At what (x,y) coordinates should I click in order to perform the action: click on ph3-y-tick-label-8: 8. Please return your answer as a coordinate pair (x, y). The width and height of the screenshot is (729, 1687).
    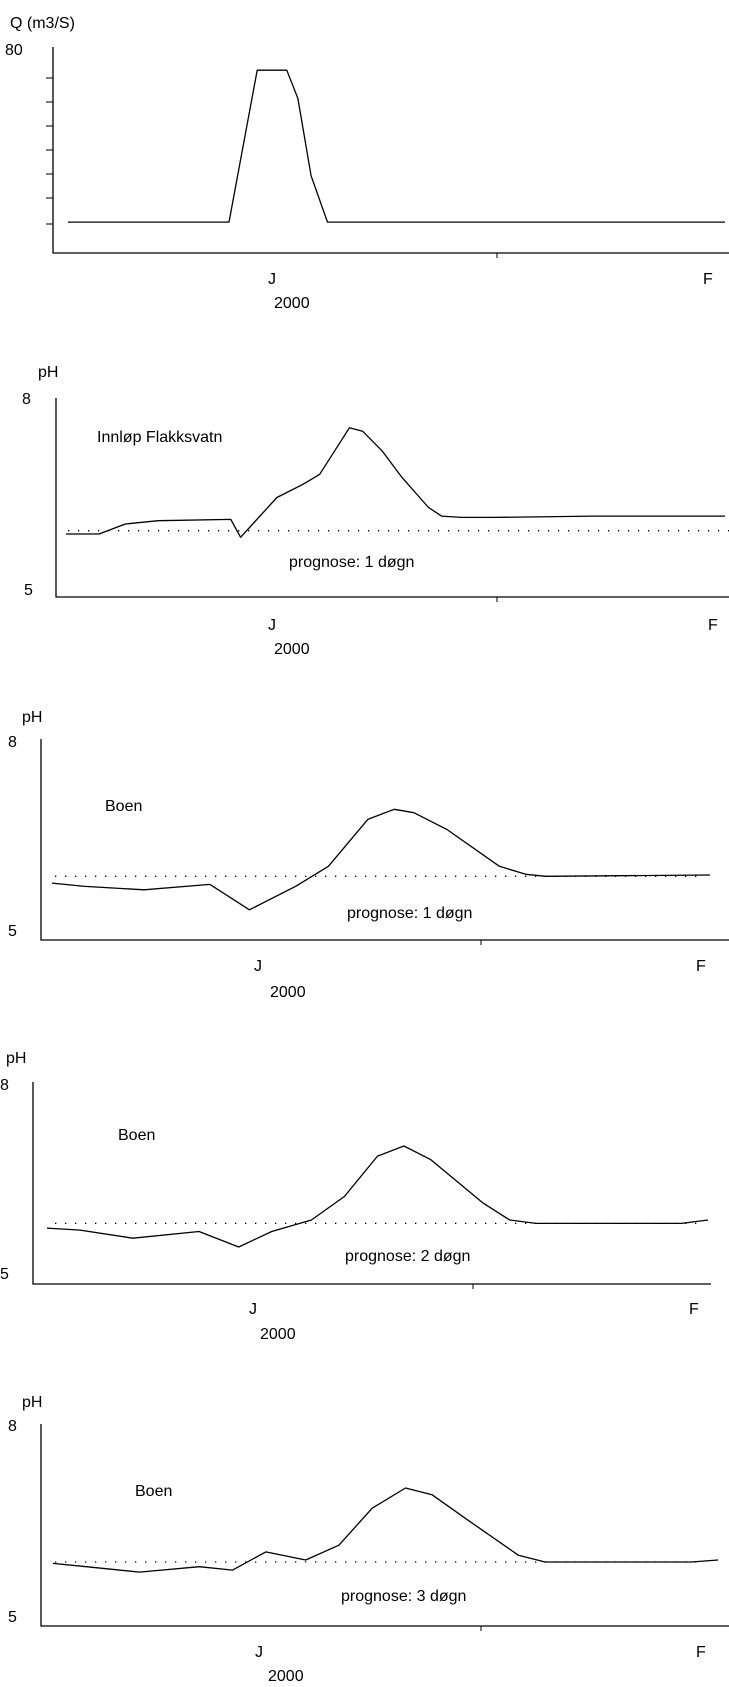
    Looking at the image, I should click on (4, 1085).